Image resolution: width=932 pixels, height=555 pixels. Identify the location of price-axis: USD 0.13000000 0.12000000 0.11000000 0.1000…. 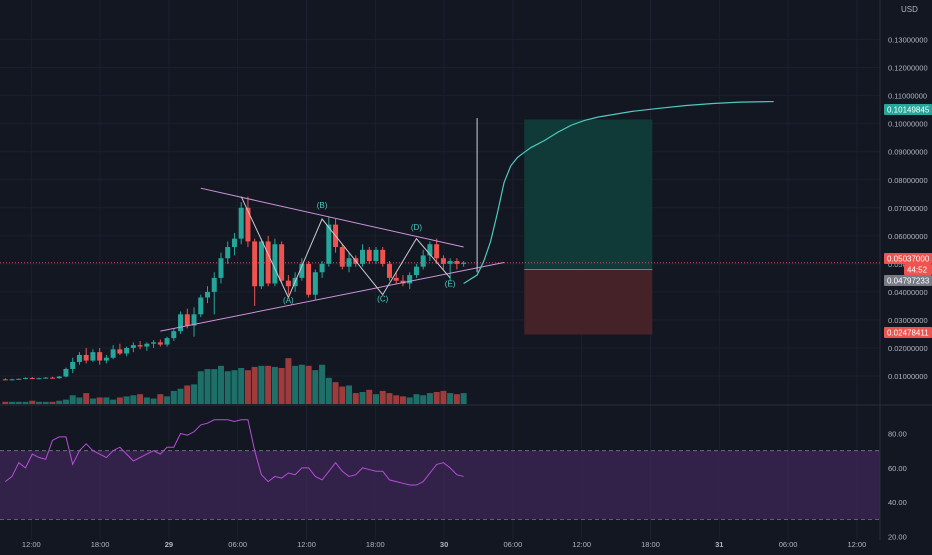
(908, 193).